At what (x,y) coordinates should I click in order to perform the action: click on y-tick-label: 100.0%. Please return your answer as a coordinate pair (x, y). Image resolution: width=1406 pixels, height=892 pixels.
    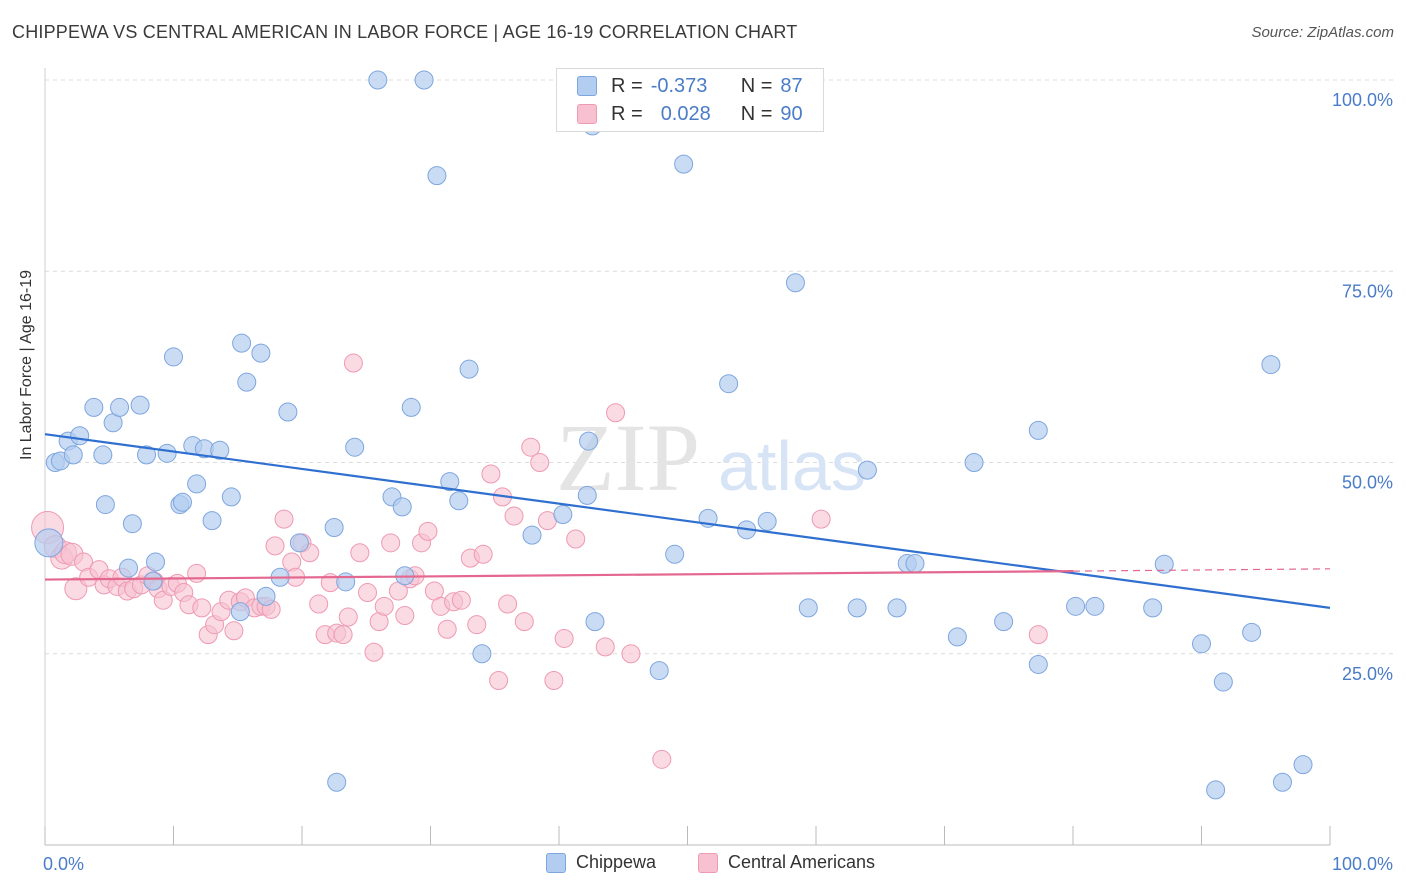
    Looking at the image, I should click on (1362, 100).